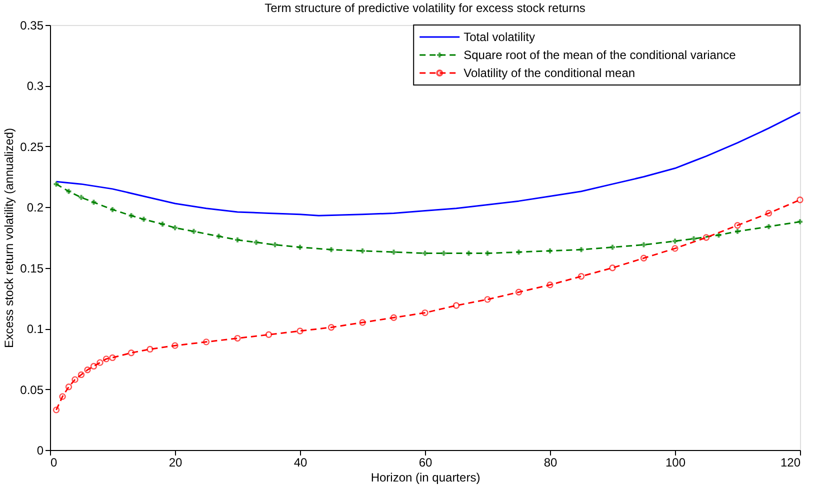 This screenshot has height=495, width=828. What do you see at coordinates (175, 463) in the screenshot?
I see `x-tick-label: 20` at bounding box center [175, 463].